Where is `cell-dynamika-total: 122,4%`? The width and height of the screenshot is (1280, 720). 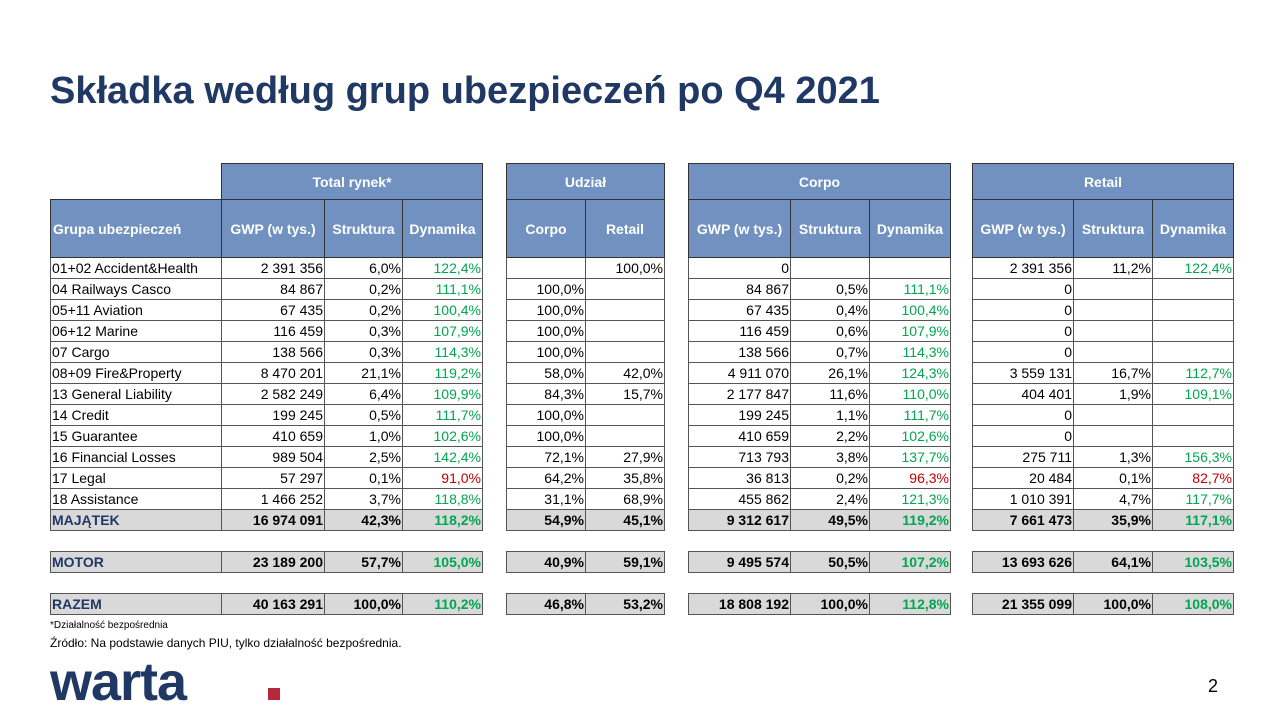
cell-dynamika-total: 122,4% is located at coordinates (442, 268).